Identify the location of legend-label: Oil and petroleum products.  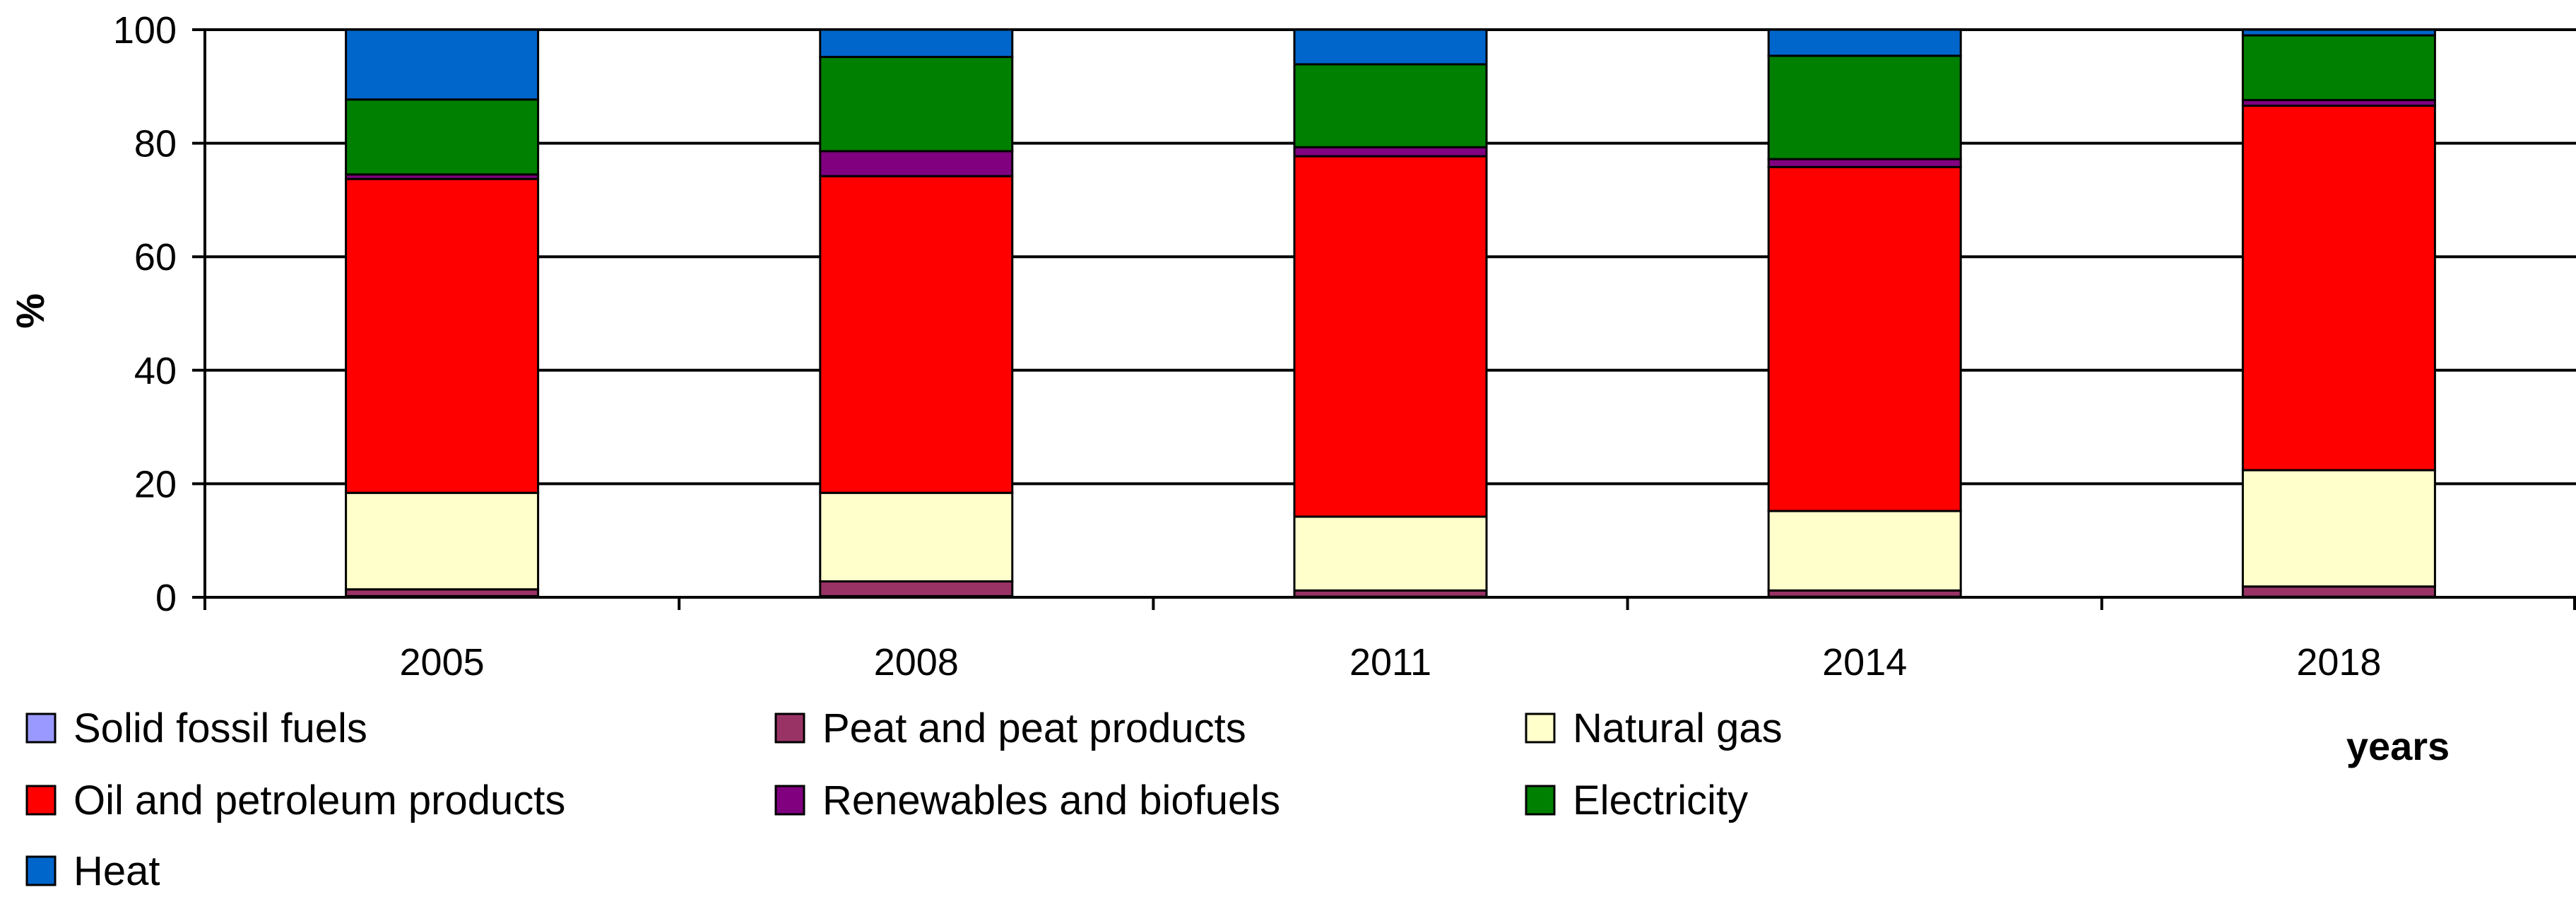
(319, 800).